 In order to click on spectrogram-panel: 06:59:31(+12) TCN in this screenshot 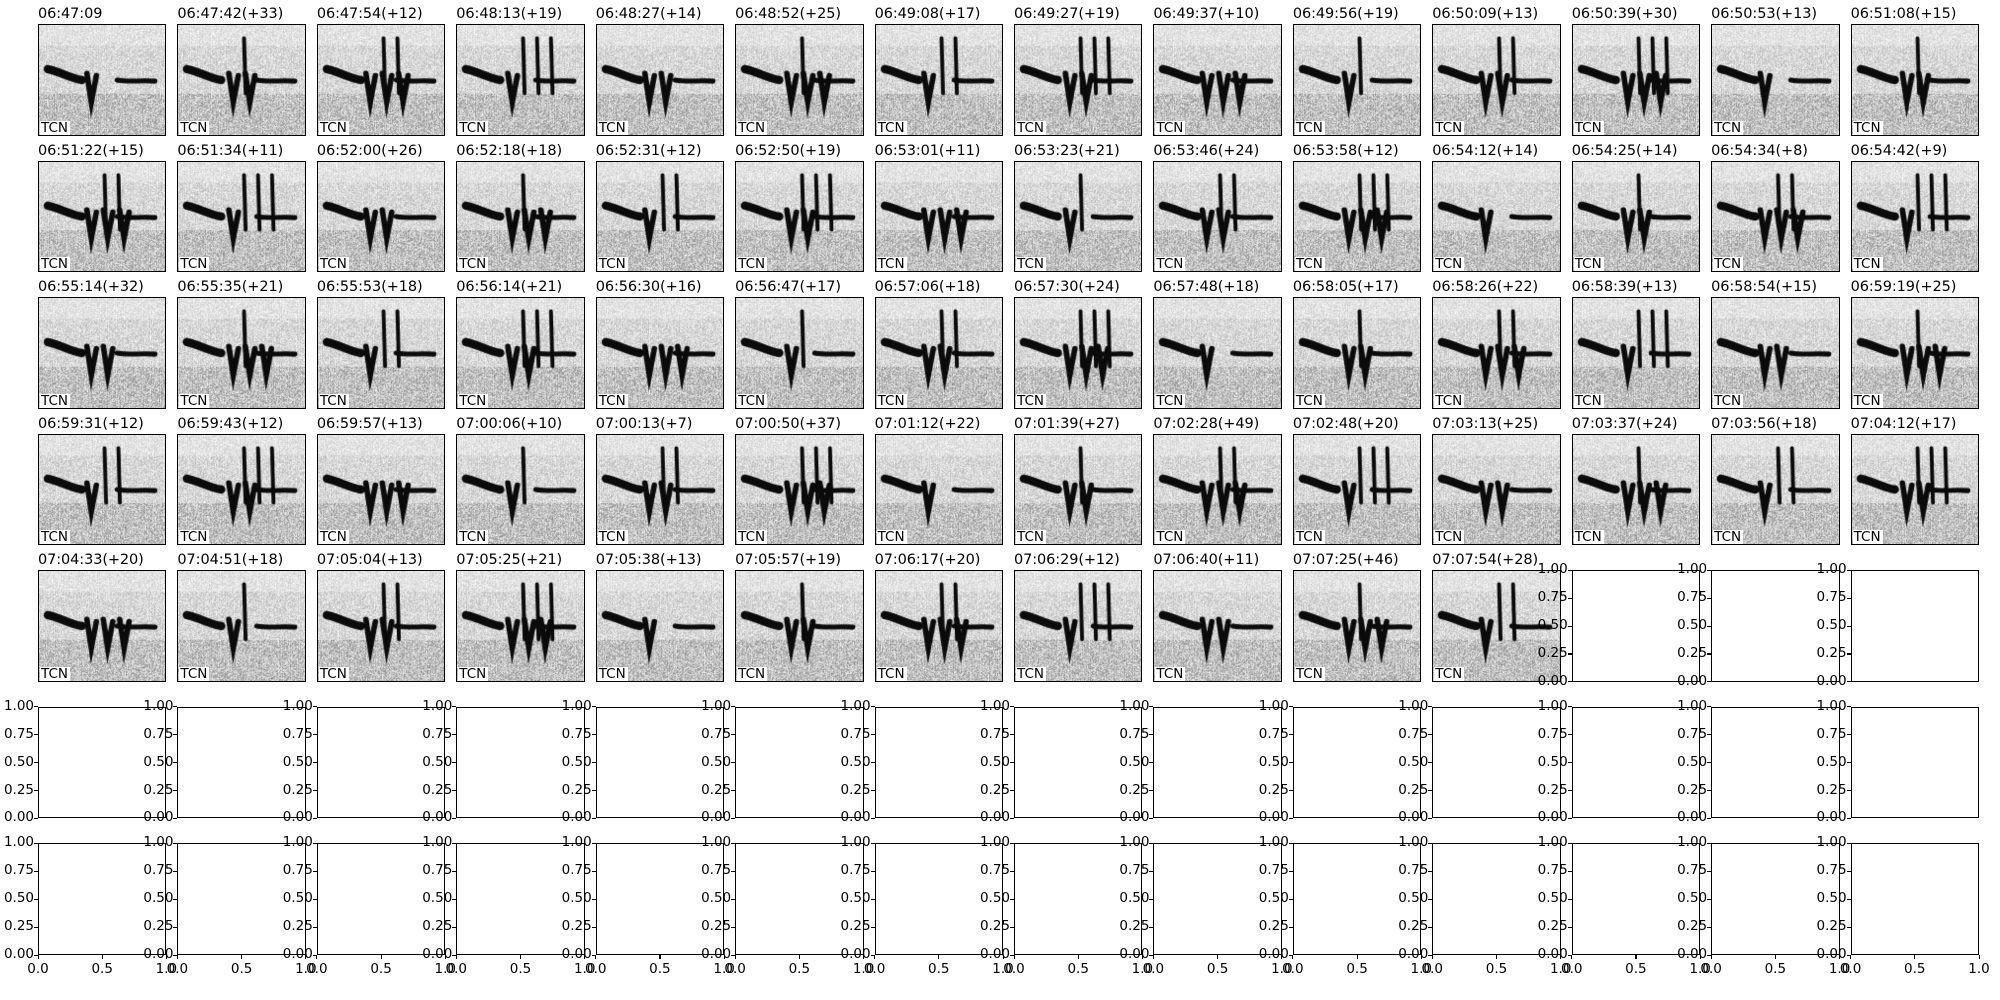, I will do `click(102, 481)`.